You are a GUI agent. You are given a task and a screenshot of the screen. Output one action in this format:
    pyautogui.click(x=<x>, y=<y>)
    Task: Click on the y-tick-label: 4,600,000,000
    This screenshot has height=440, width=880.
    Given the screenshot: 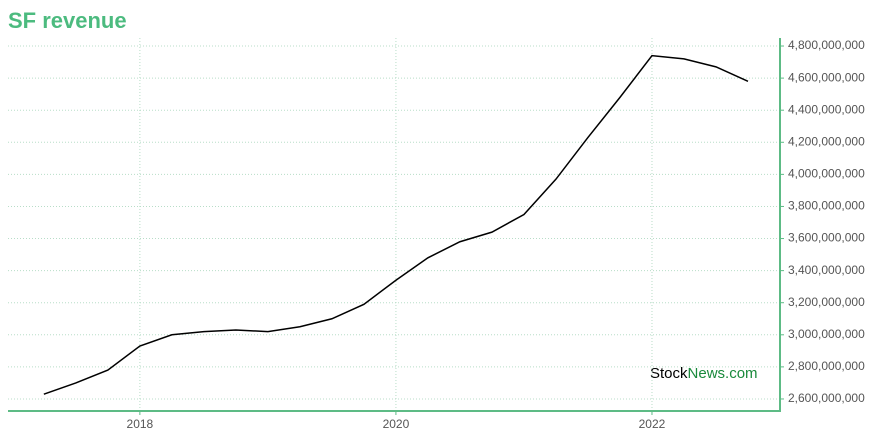 What is the action you would take?
    pyautogui.click(x=826, y=77)
    